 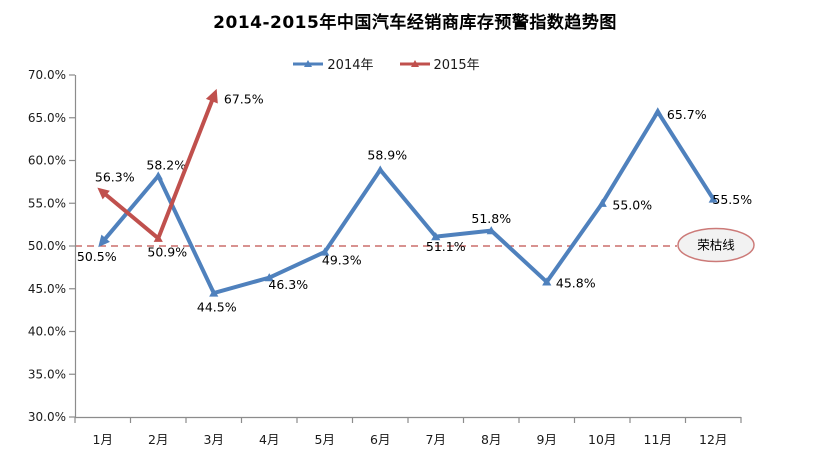 What do you see at coordinates (602, 439) in the screenshot?
I see `x-tick-label: 10月` at bounding box center [602, 439].